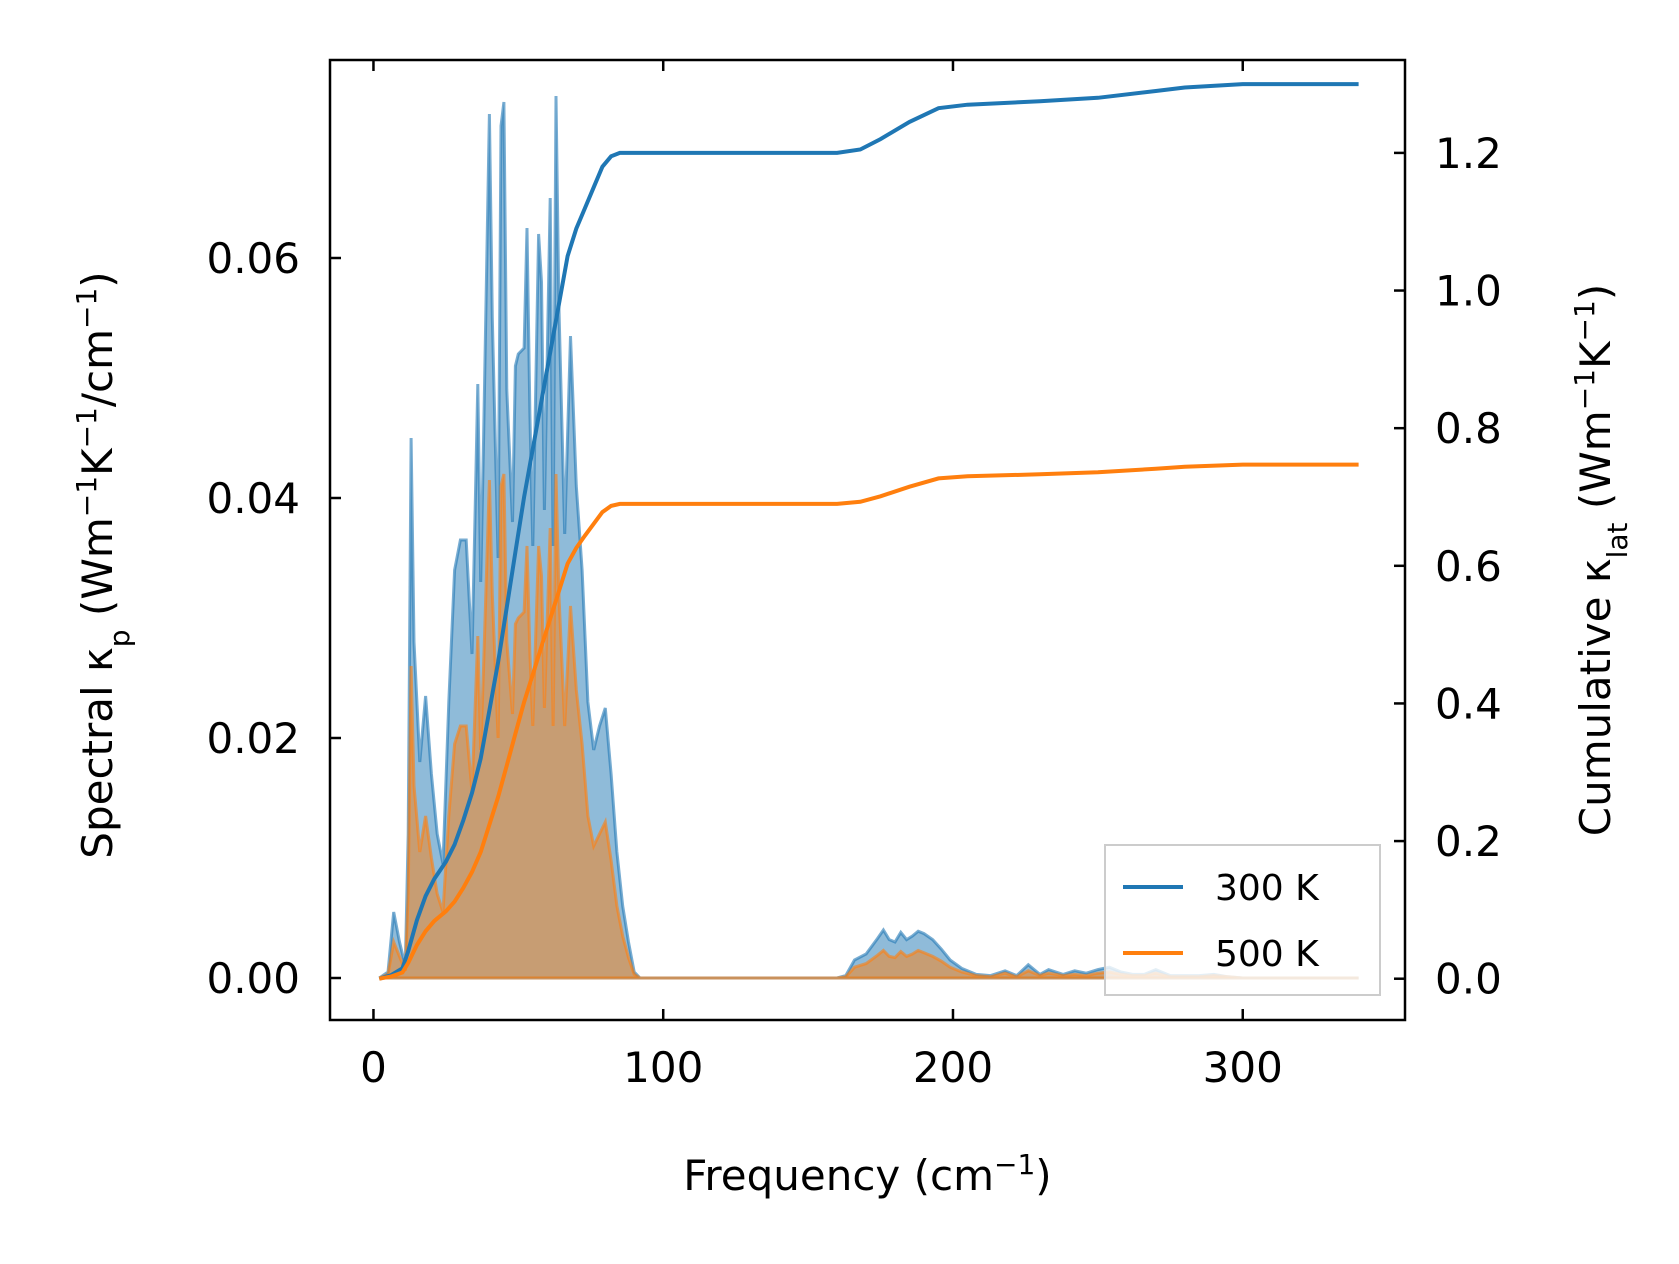 The image size is (1679, 1264). I want to click on legend-box, so click(1242, 920).